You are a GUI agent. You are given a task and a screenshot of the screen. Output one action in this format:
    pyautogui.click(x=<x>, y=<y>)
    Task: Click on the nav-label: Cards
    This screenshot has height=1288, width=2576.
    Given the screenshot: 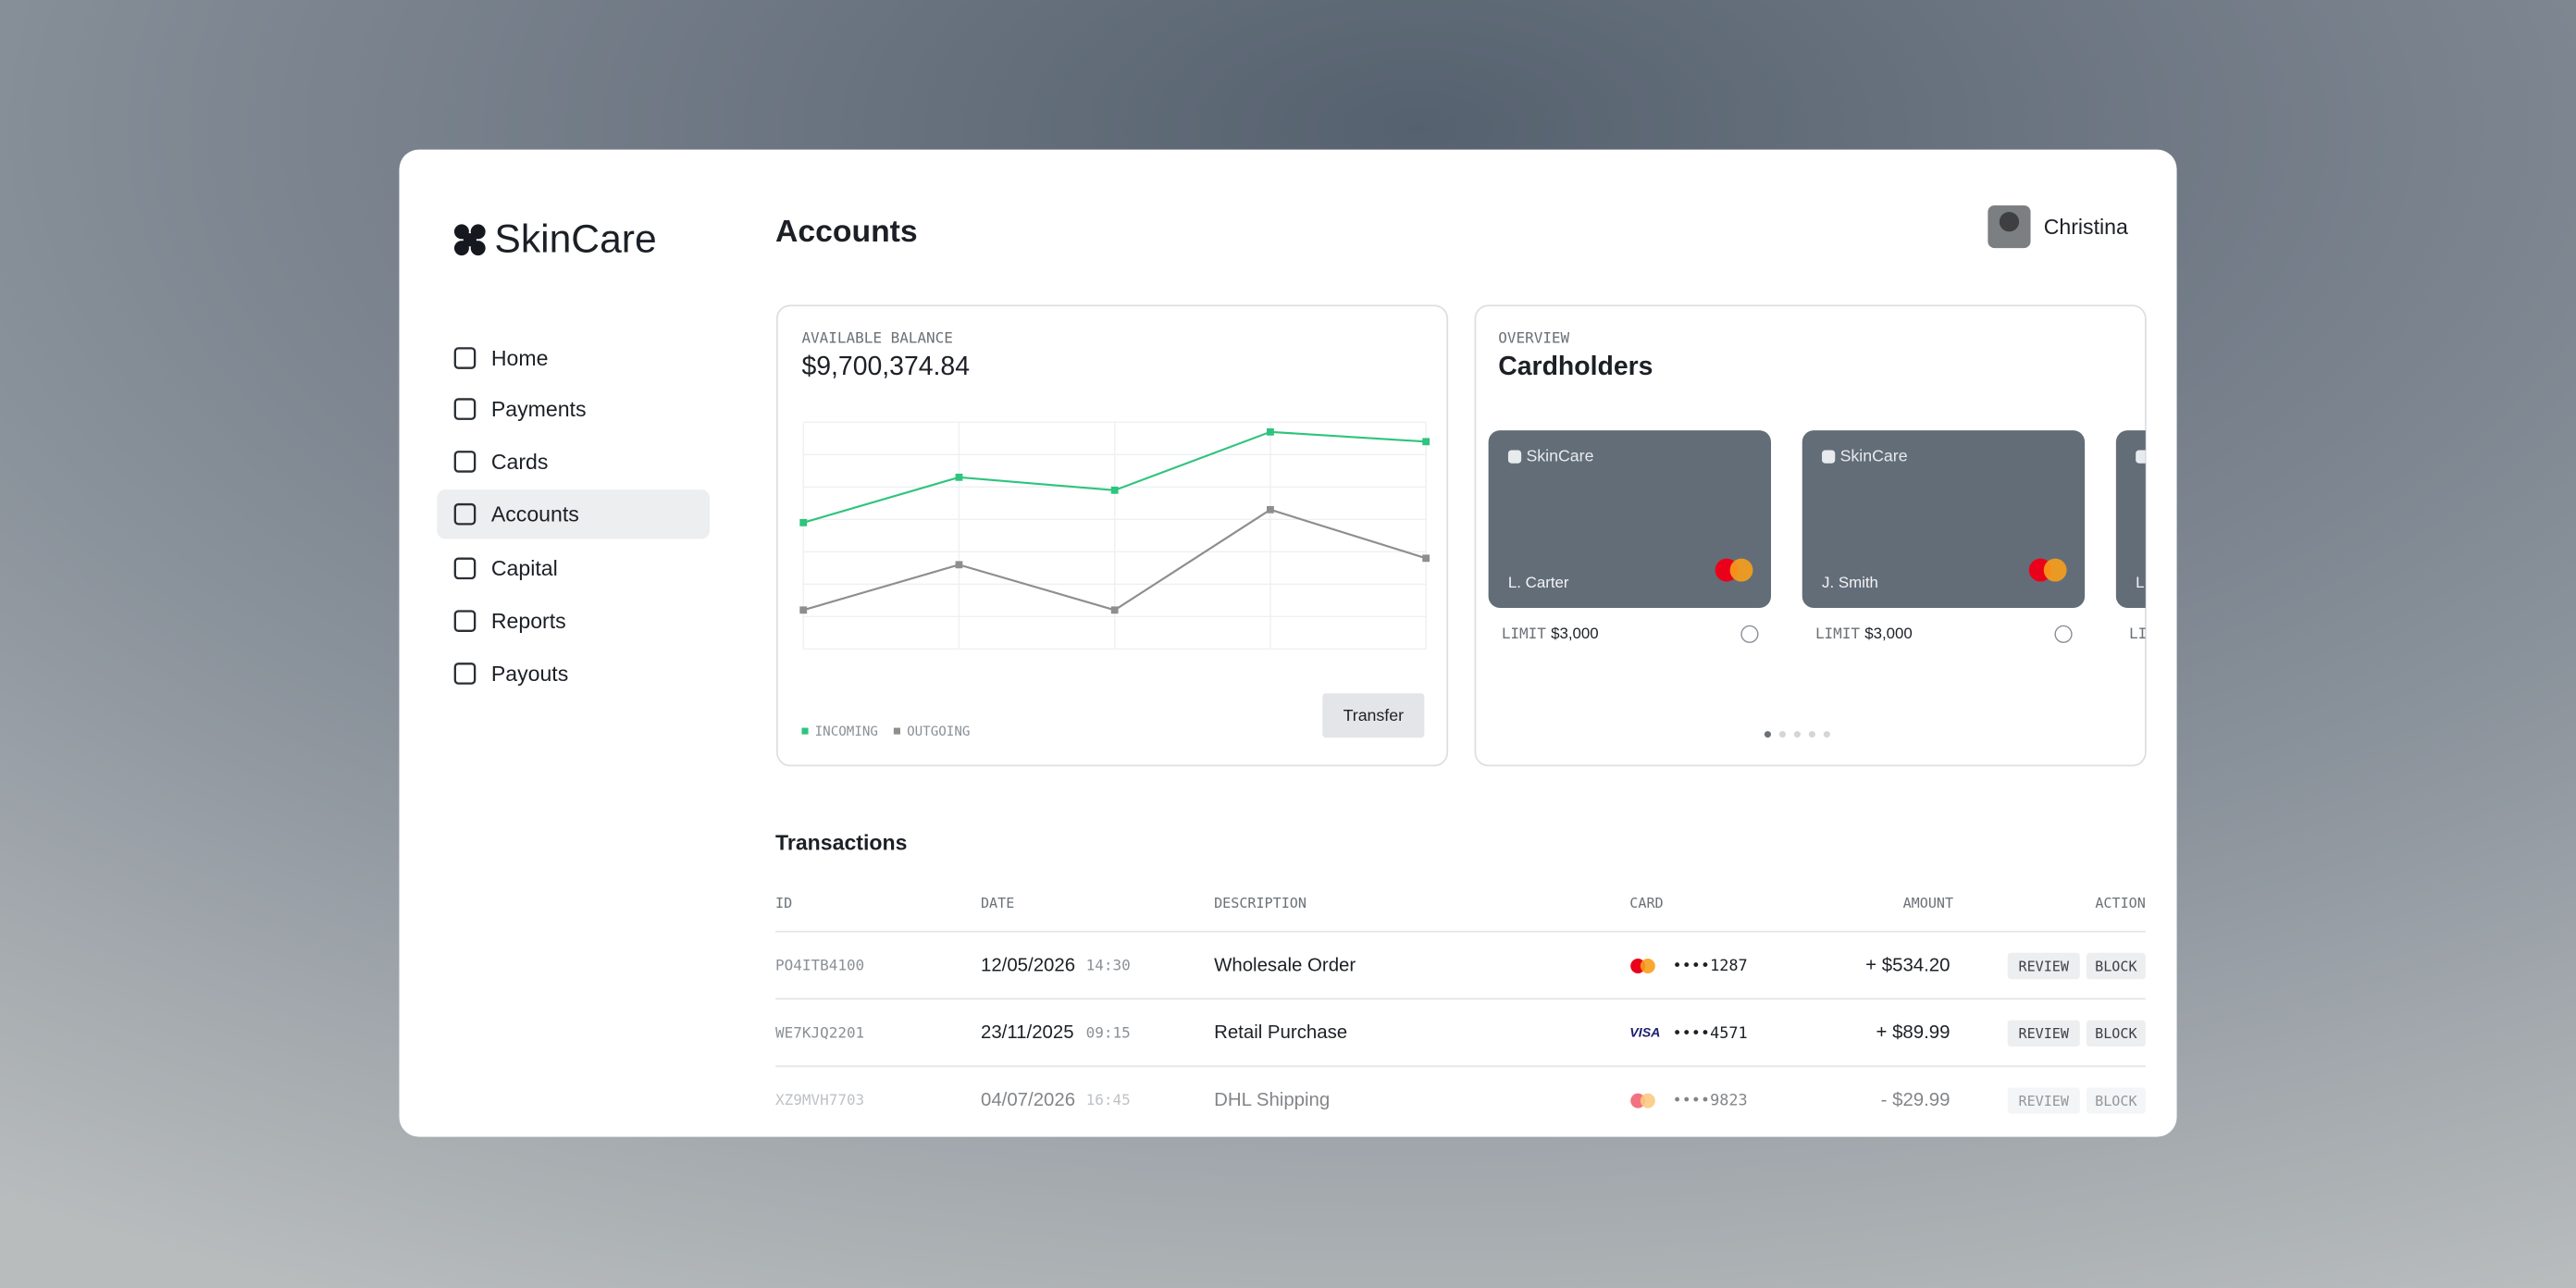 What is the action you would take?
    pyautogui.click(x=520, y=462)
    